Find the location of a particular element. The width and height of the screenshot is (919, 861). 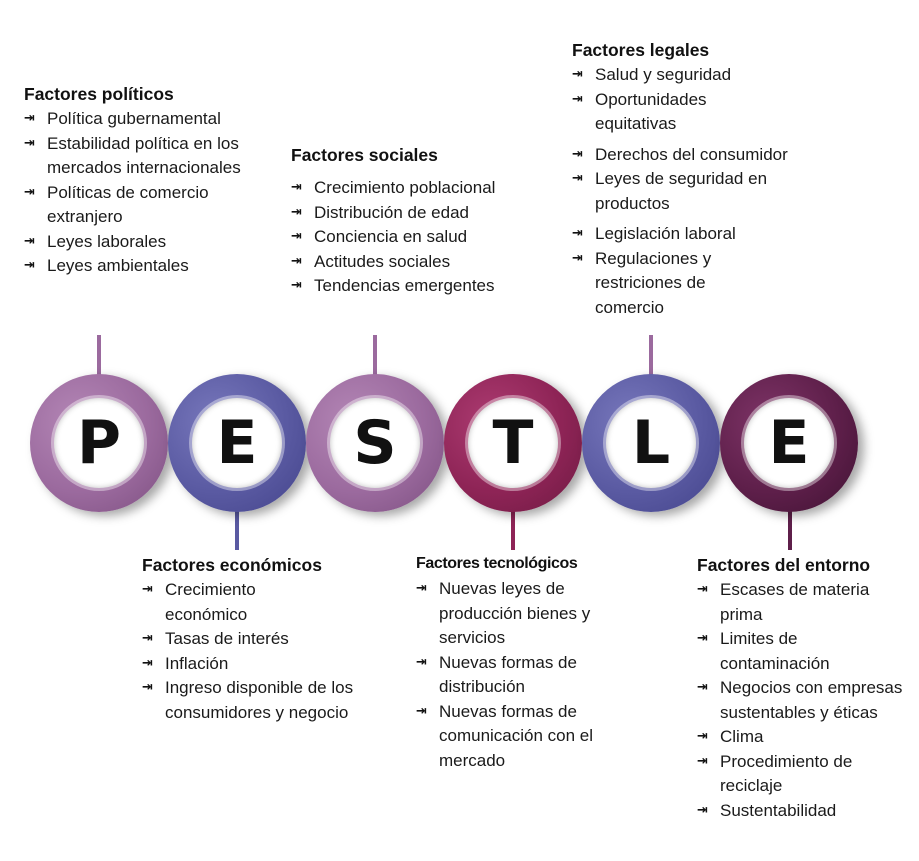

list-item: ⇥ Salud y seguridad is located at coordinates (697, 75).